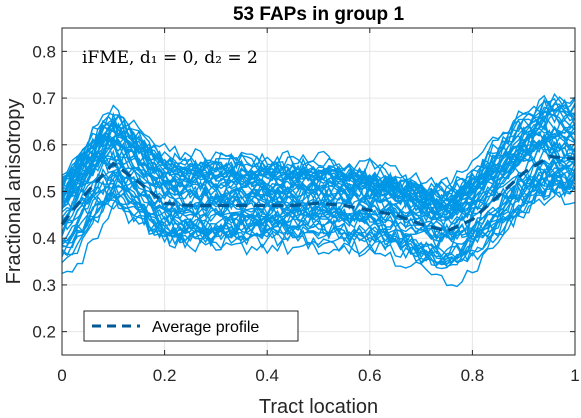 The height and width of the screenshot is (418, 581). What do you see at coordinates (44, 51) in the screenshot?
I see `y-tick-label: 0.8` at bounding box center [44, 51].